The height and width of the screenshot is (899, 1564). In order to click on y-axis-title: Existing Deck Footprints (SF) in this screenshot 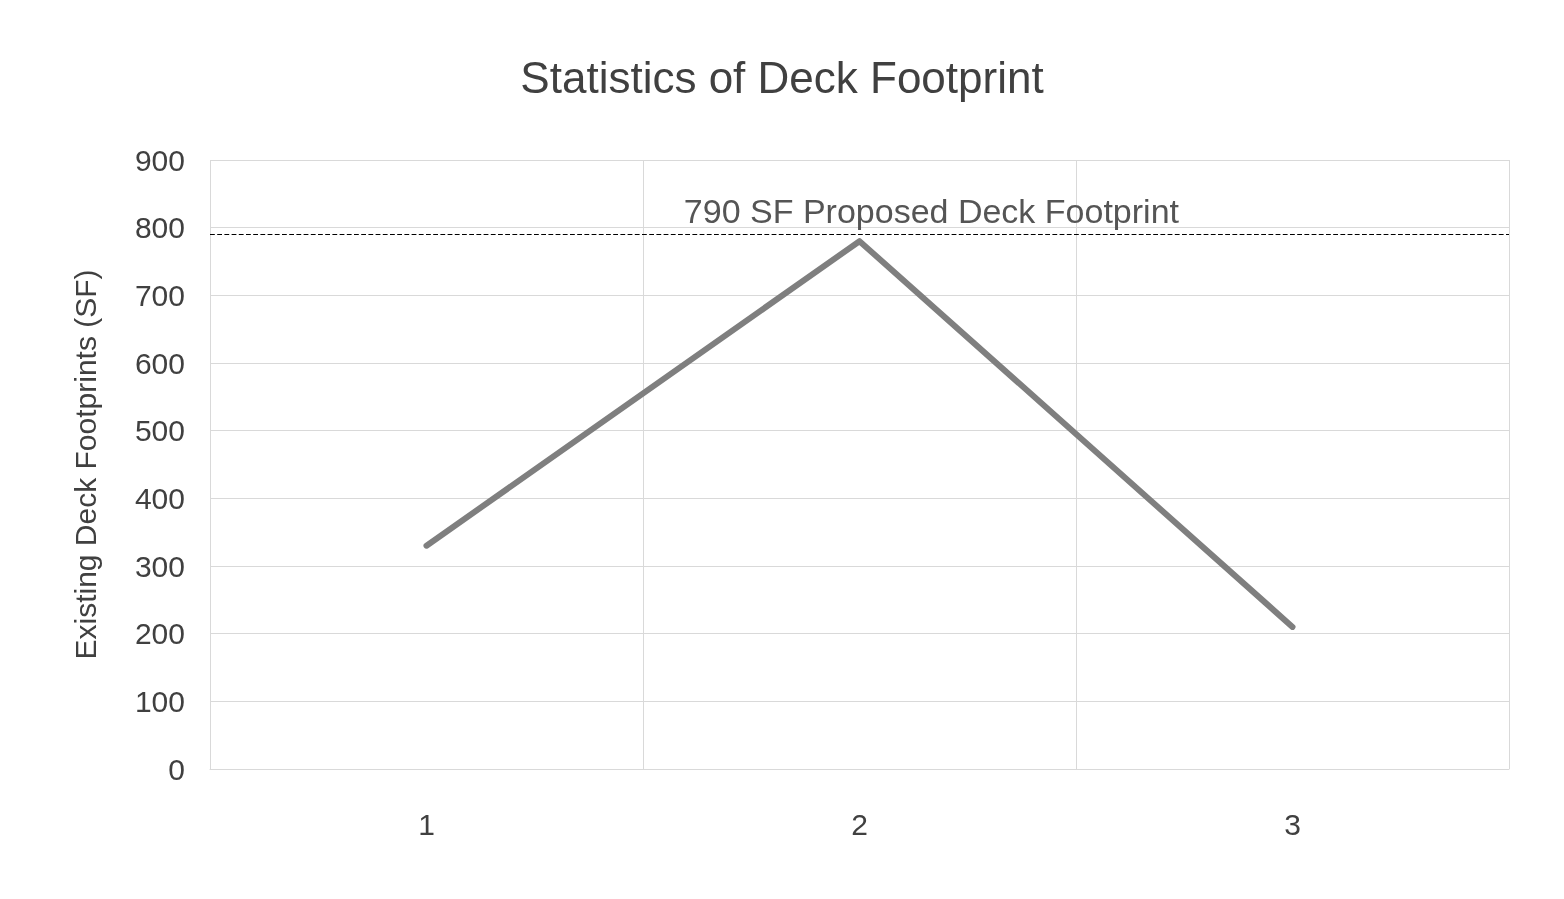, I will do `click(85, 464)`.